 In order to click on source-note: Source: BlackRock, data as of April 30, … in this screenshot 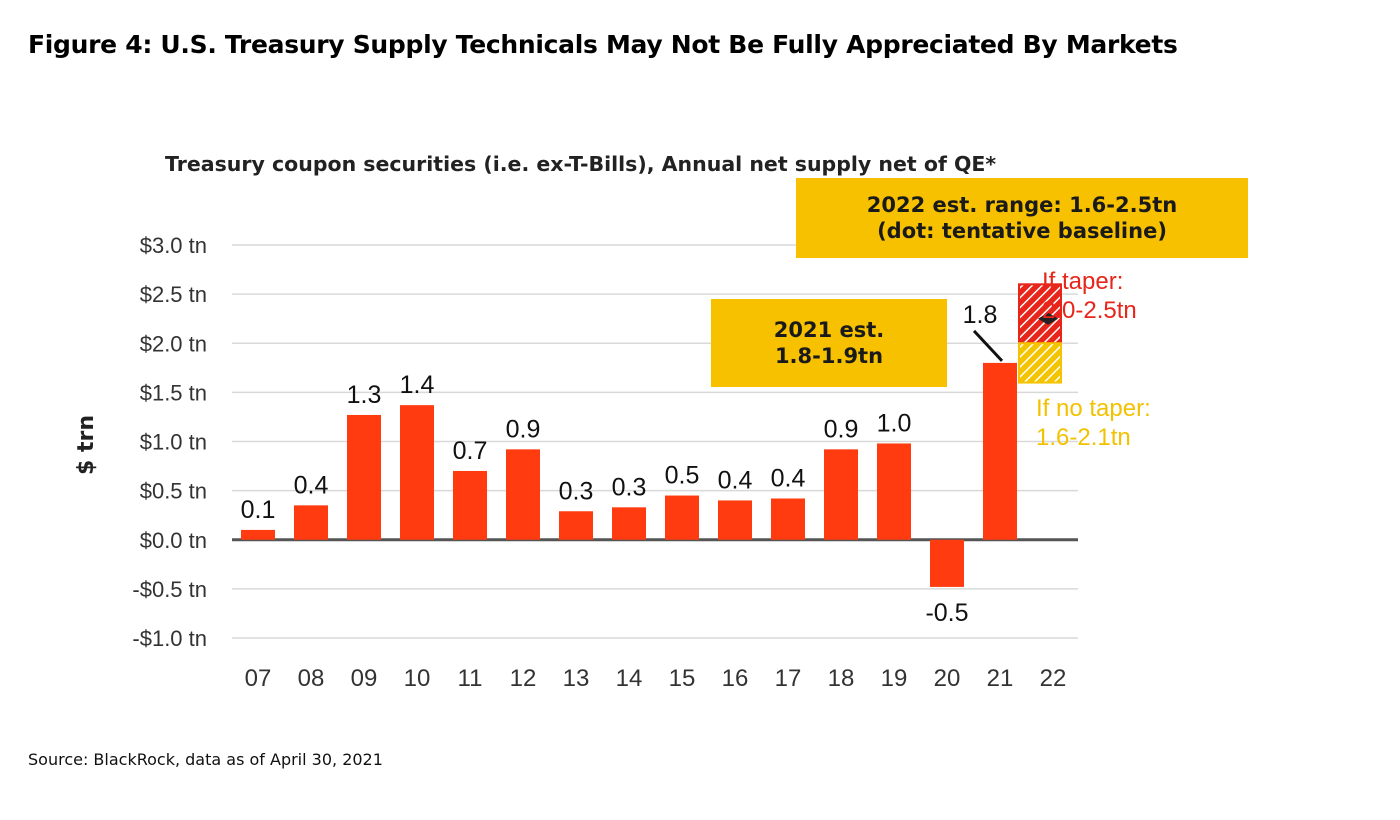, I will do `click(205, 759)`.